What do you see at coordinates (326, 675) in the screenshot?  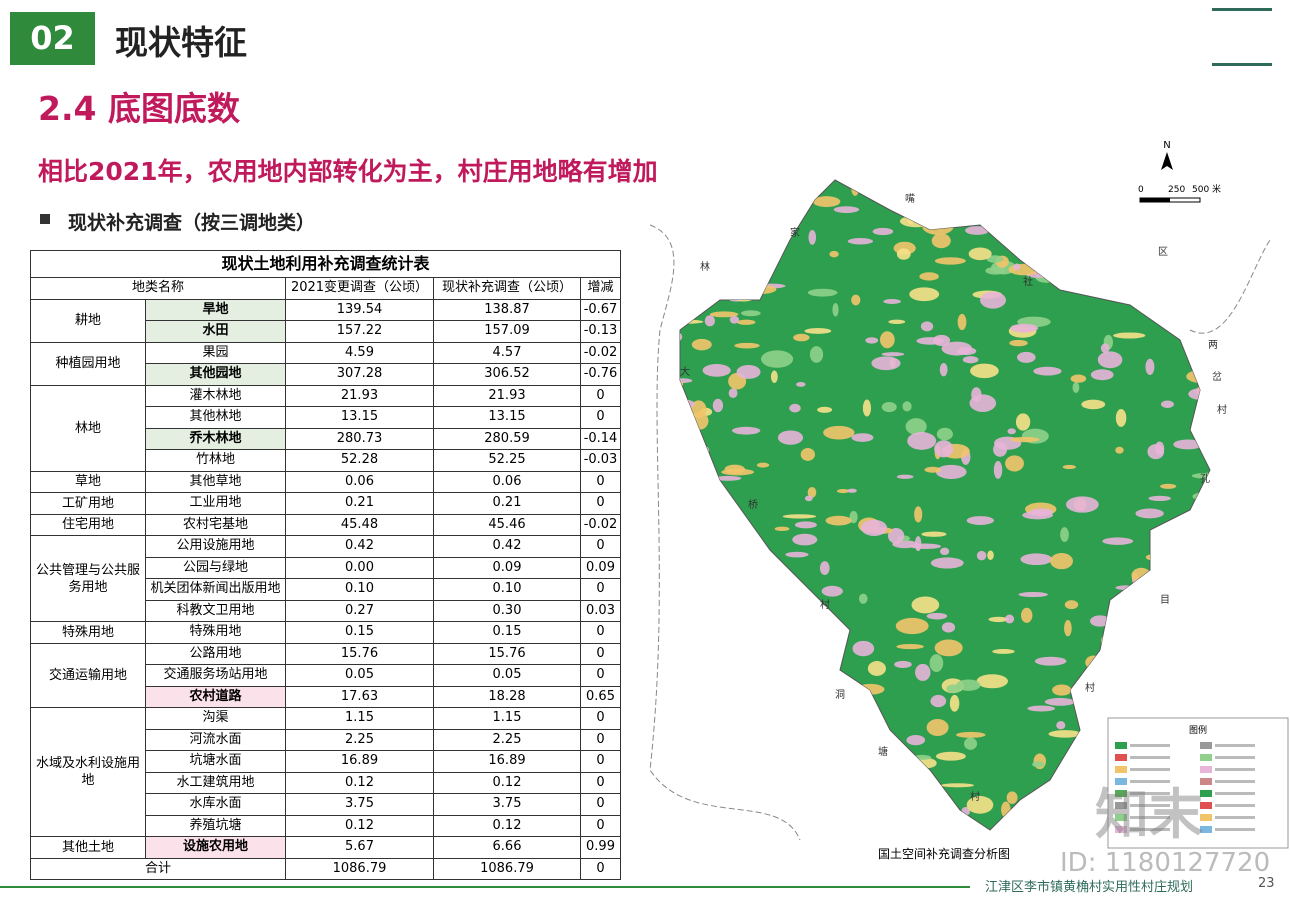 I see `table-row: 交通运输用地 公路用地 15.76 15.76 0` at bounding box center [326, 675].